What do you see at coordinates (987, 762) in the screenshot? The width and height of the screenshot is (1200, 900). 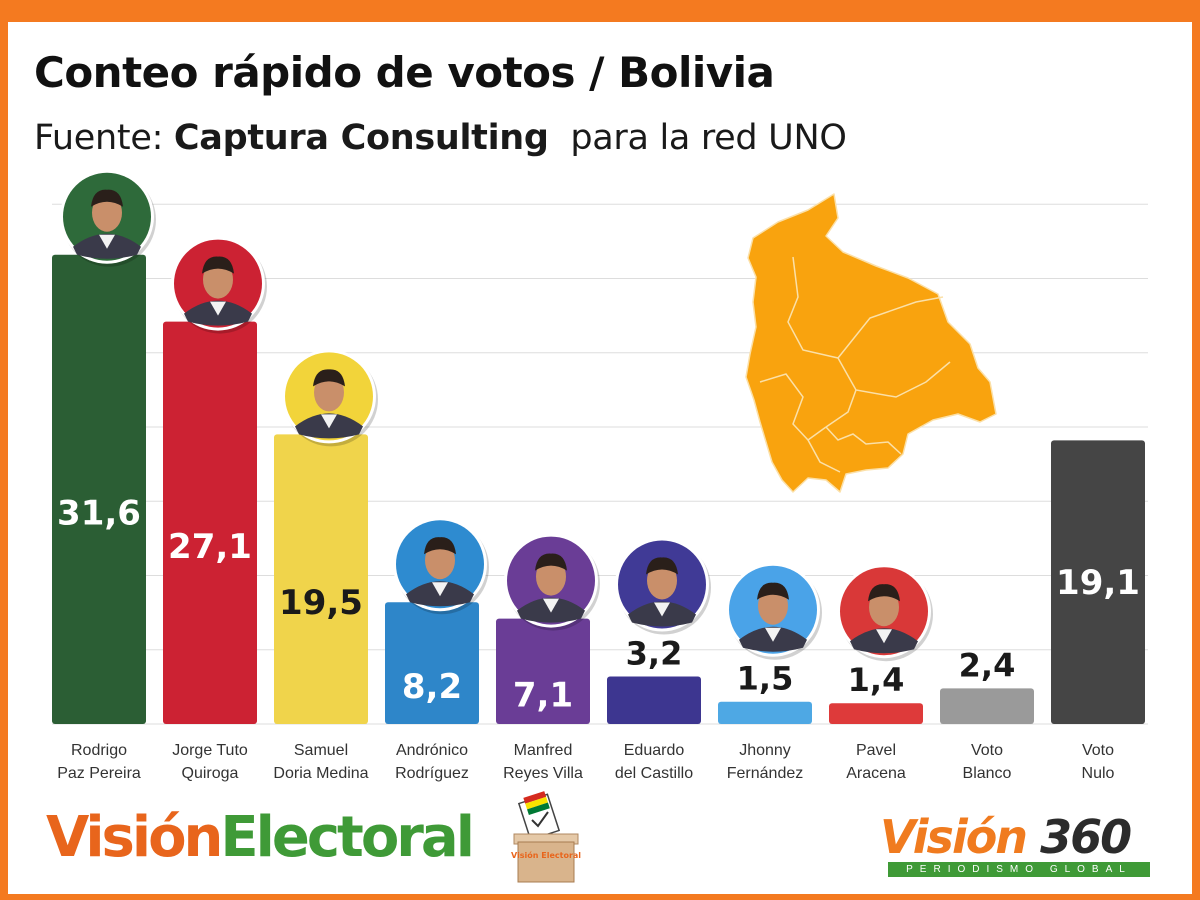 I see `category-label: Voto Blanco` at bounding box center [987, 762].